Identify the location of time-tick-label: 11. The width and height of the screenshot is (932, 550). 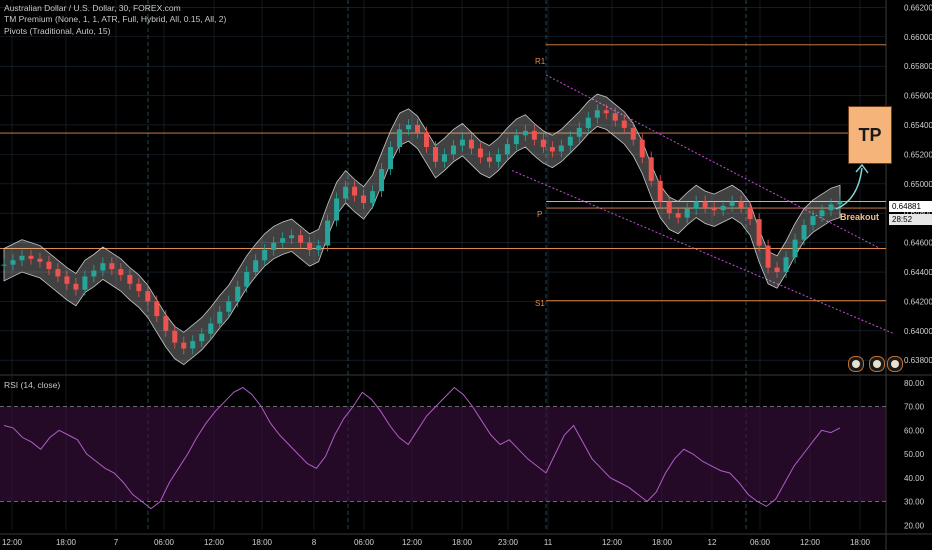
(548, 542).